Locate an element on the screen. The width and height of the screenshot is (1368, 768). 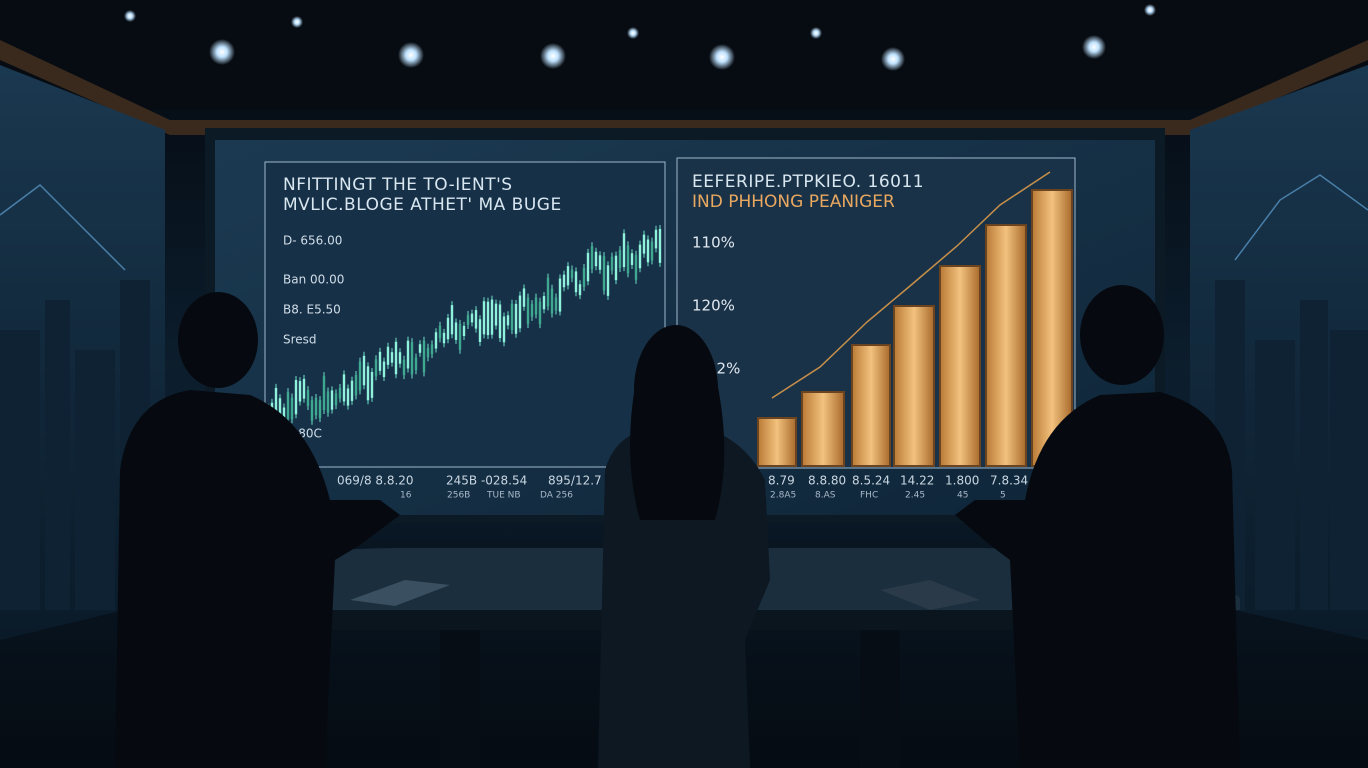
side-line is located at coordinates (1301, 217).